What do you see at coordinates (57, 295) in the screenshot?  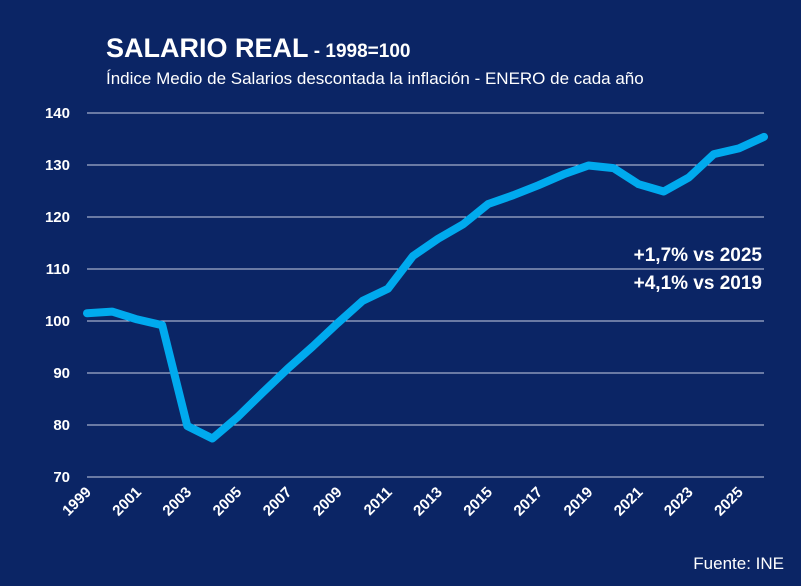 I see `y-axis-ticks: 70 80 90 100 110 120 130 140` at bounding box center [57, 295].